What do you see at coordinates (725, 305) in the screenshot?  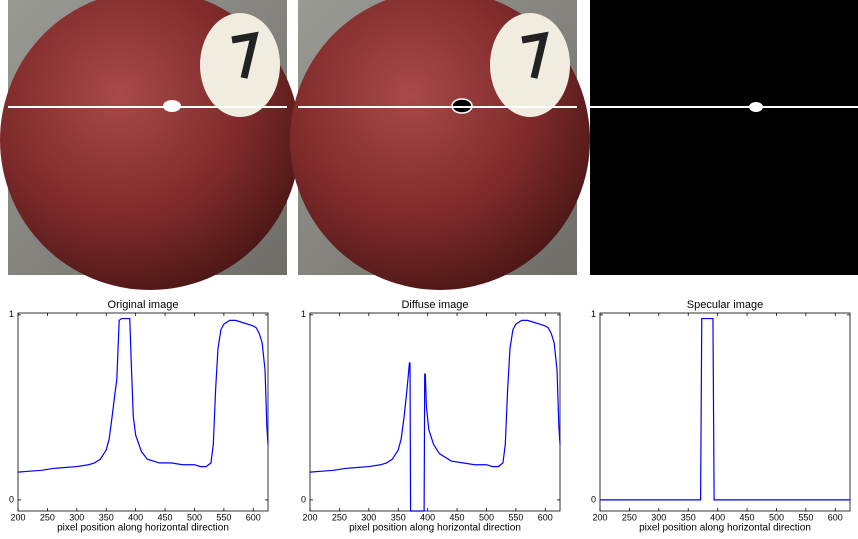 I see `chart-title: Specular image` at bounding box center [725, 305].